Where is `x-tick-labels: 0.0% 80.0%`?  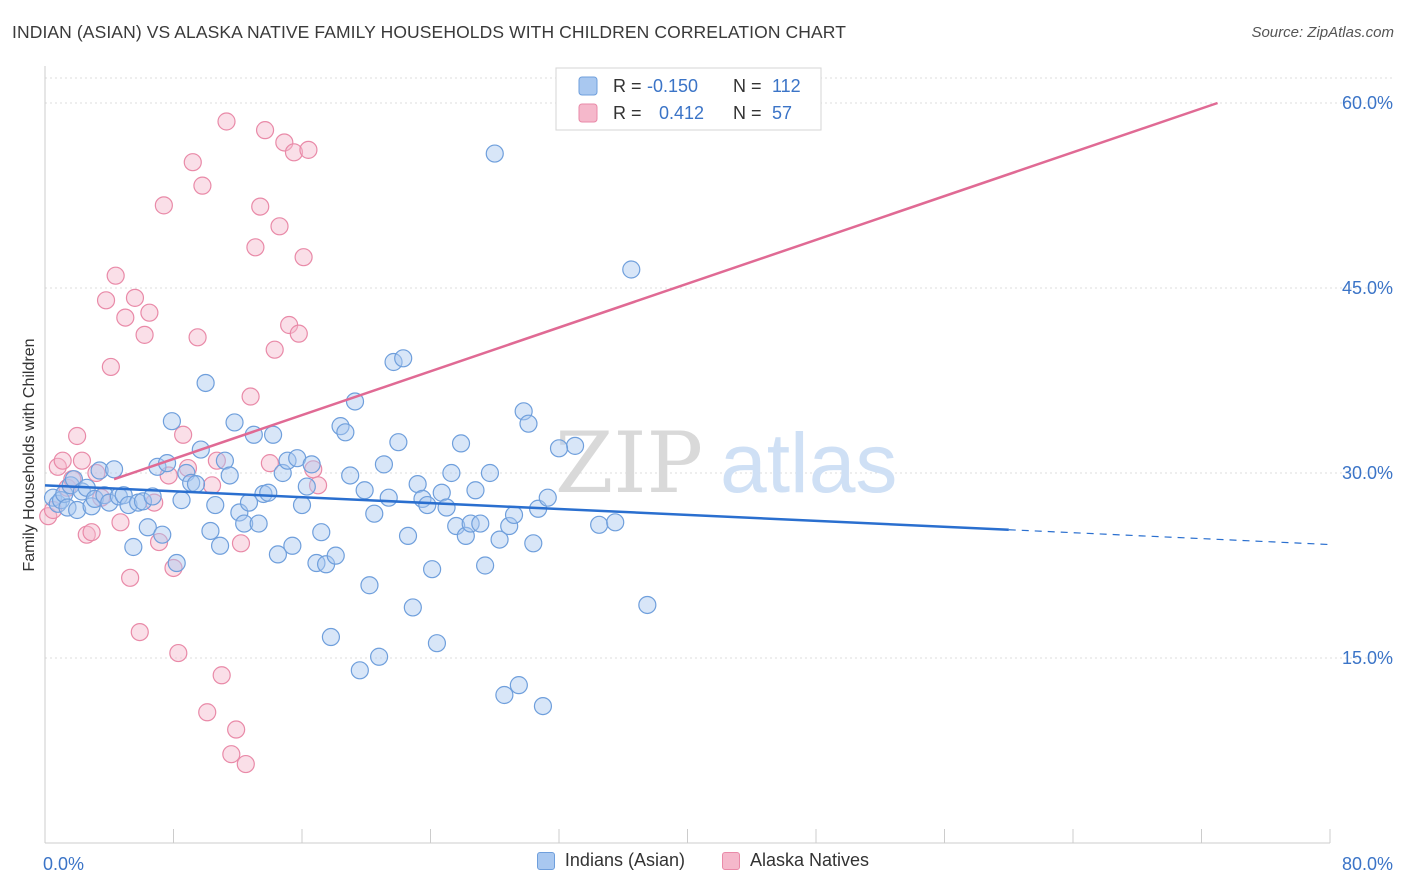
x-tick-labels: 0.0% 80.0% is located at coordinates (718, 864).